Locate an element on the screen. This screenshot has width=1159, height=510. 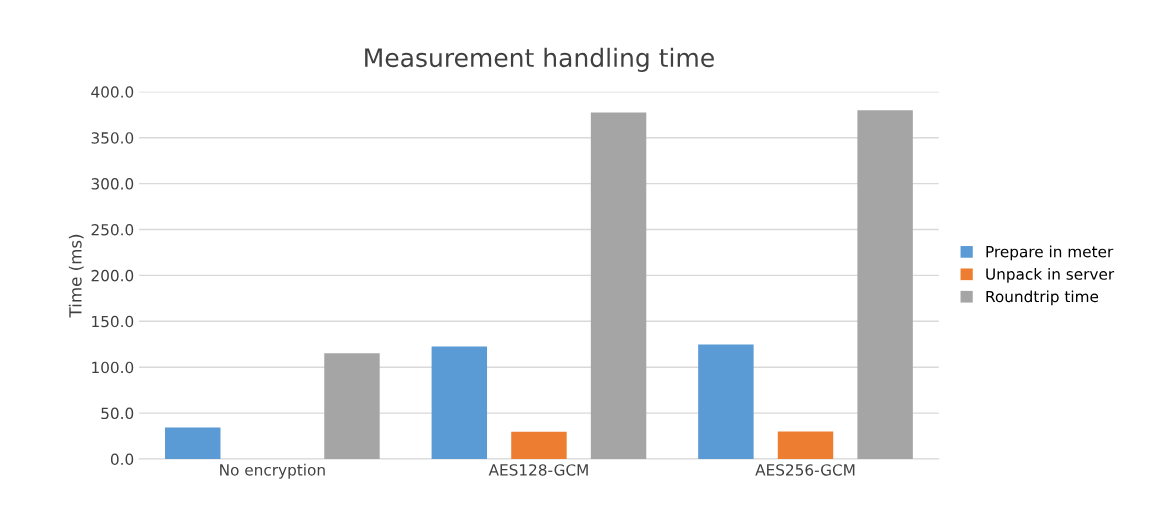
y-tick-label: 350.0 is located at coordinates (112, 138).